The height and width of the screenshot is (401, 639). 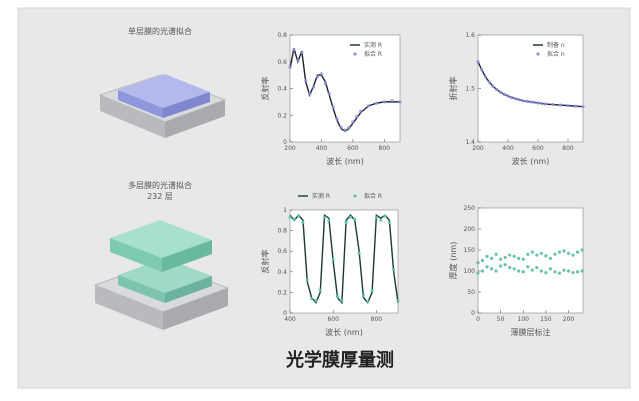 I want to click on y-axis-label: 折射率, so click(x=453, y=89).